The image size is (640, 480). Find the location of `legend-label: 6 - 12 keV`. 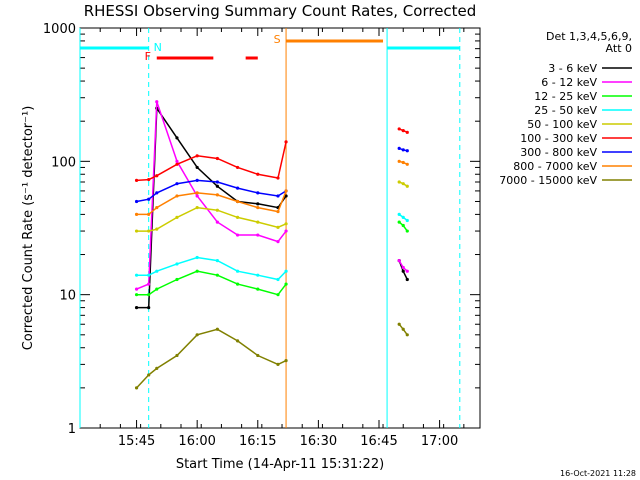

legend-label: 6 - 12 keV is located at coordinates (569, 82).